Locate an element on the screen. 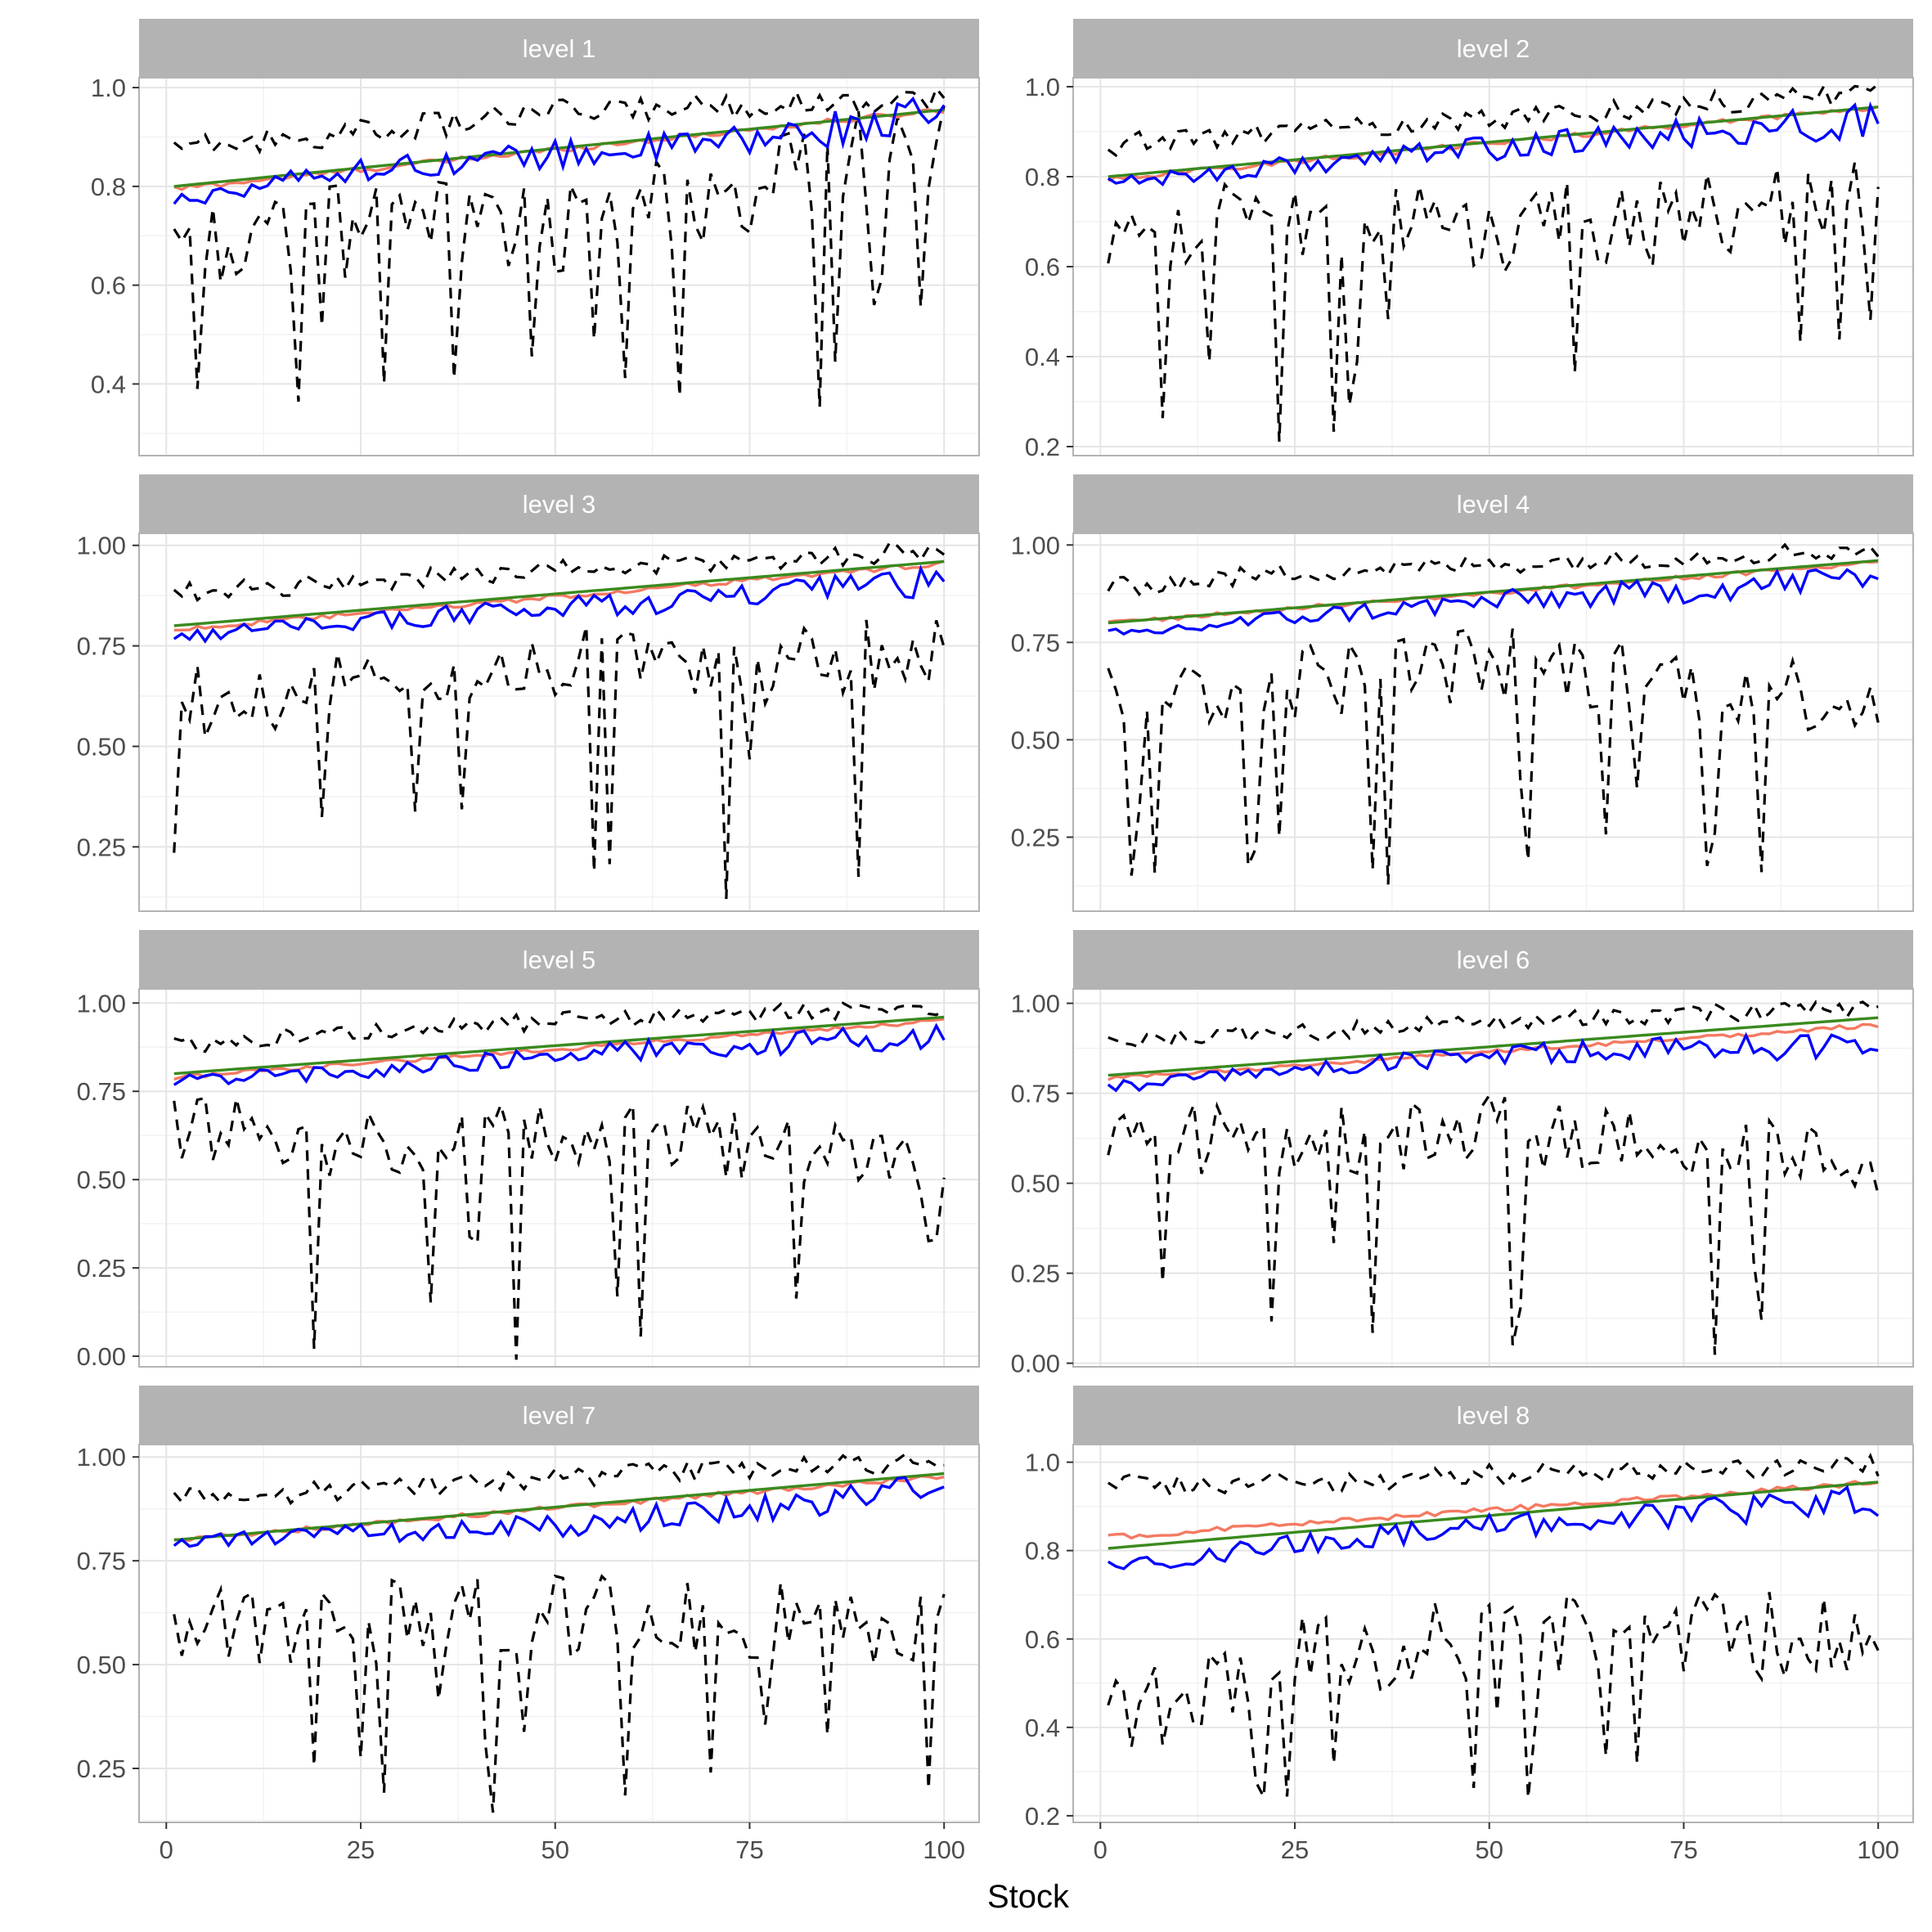 This screenshot has height=1932, width=1932. panel-title: level 1 is located at coordinates (559, 49).